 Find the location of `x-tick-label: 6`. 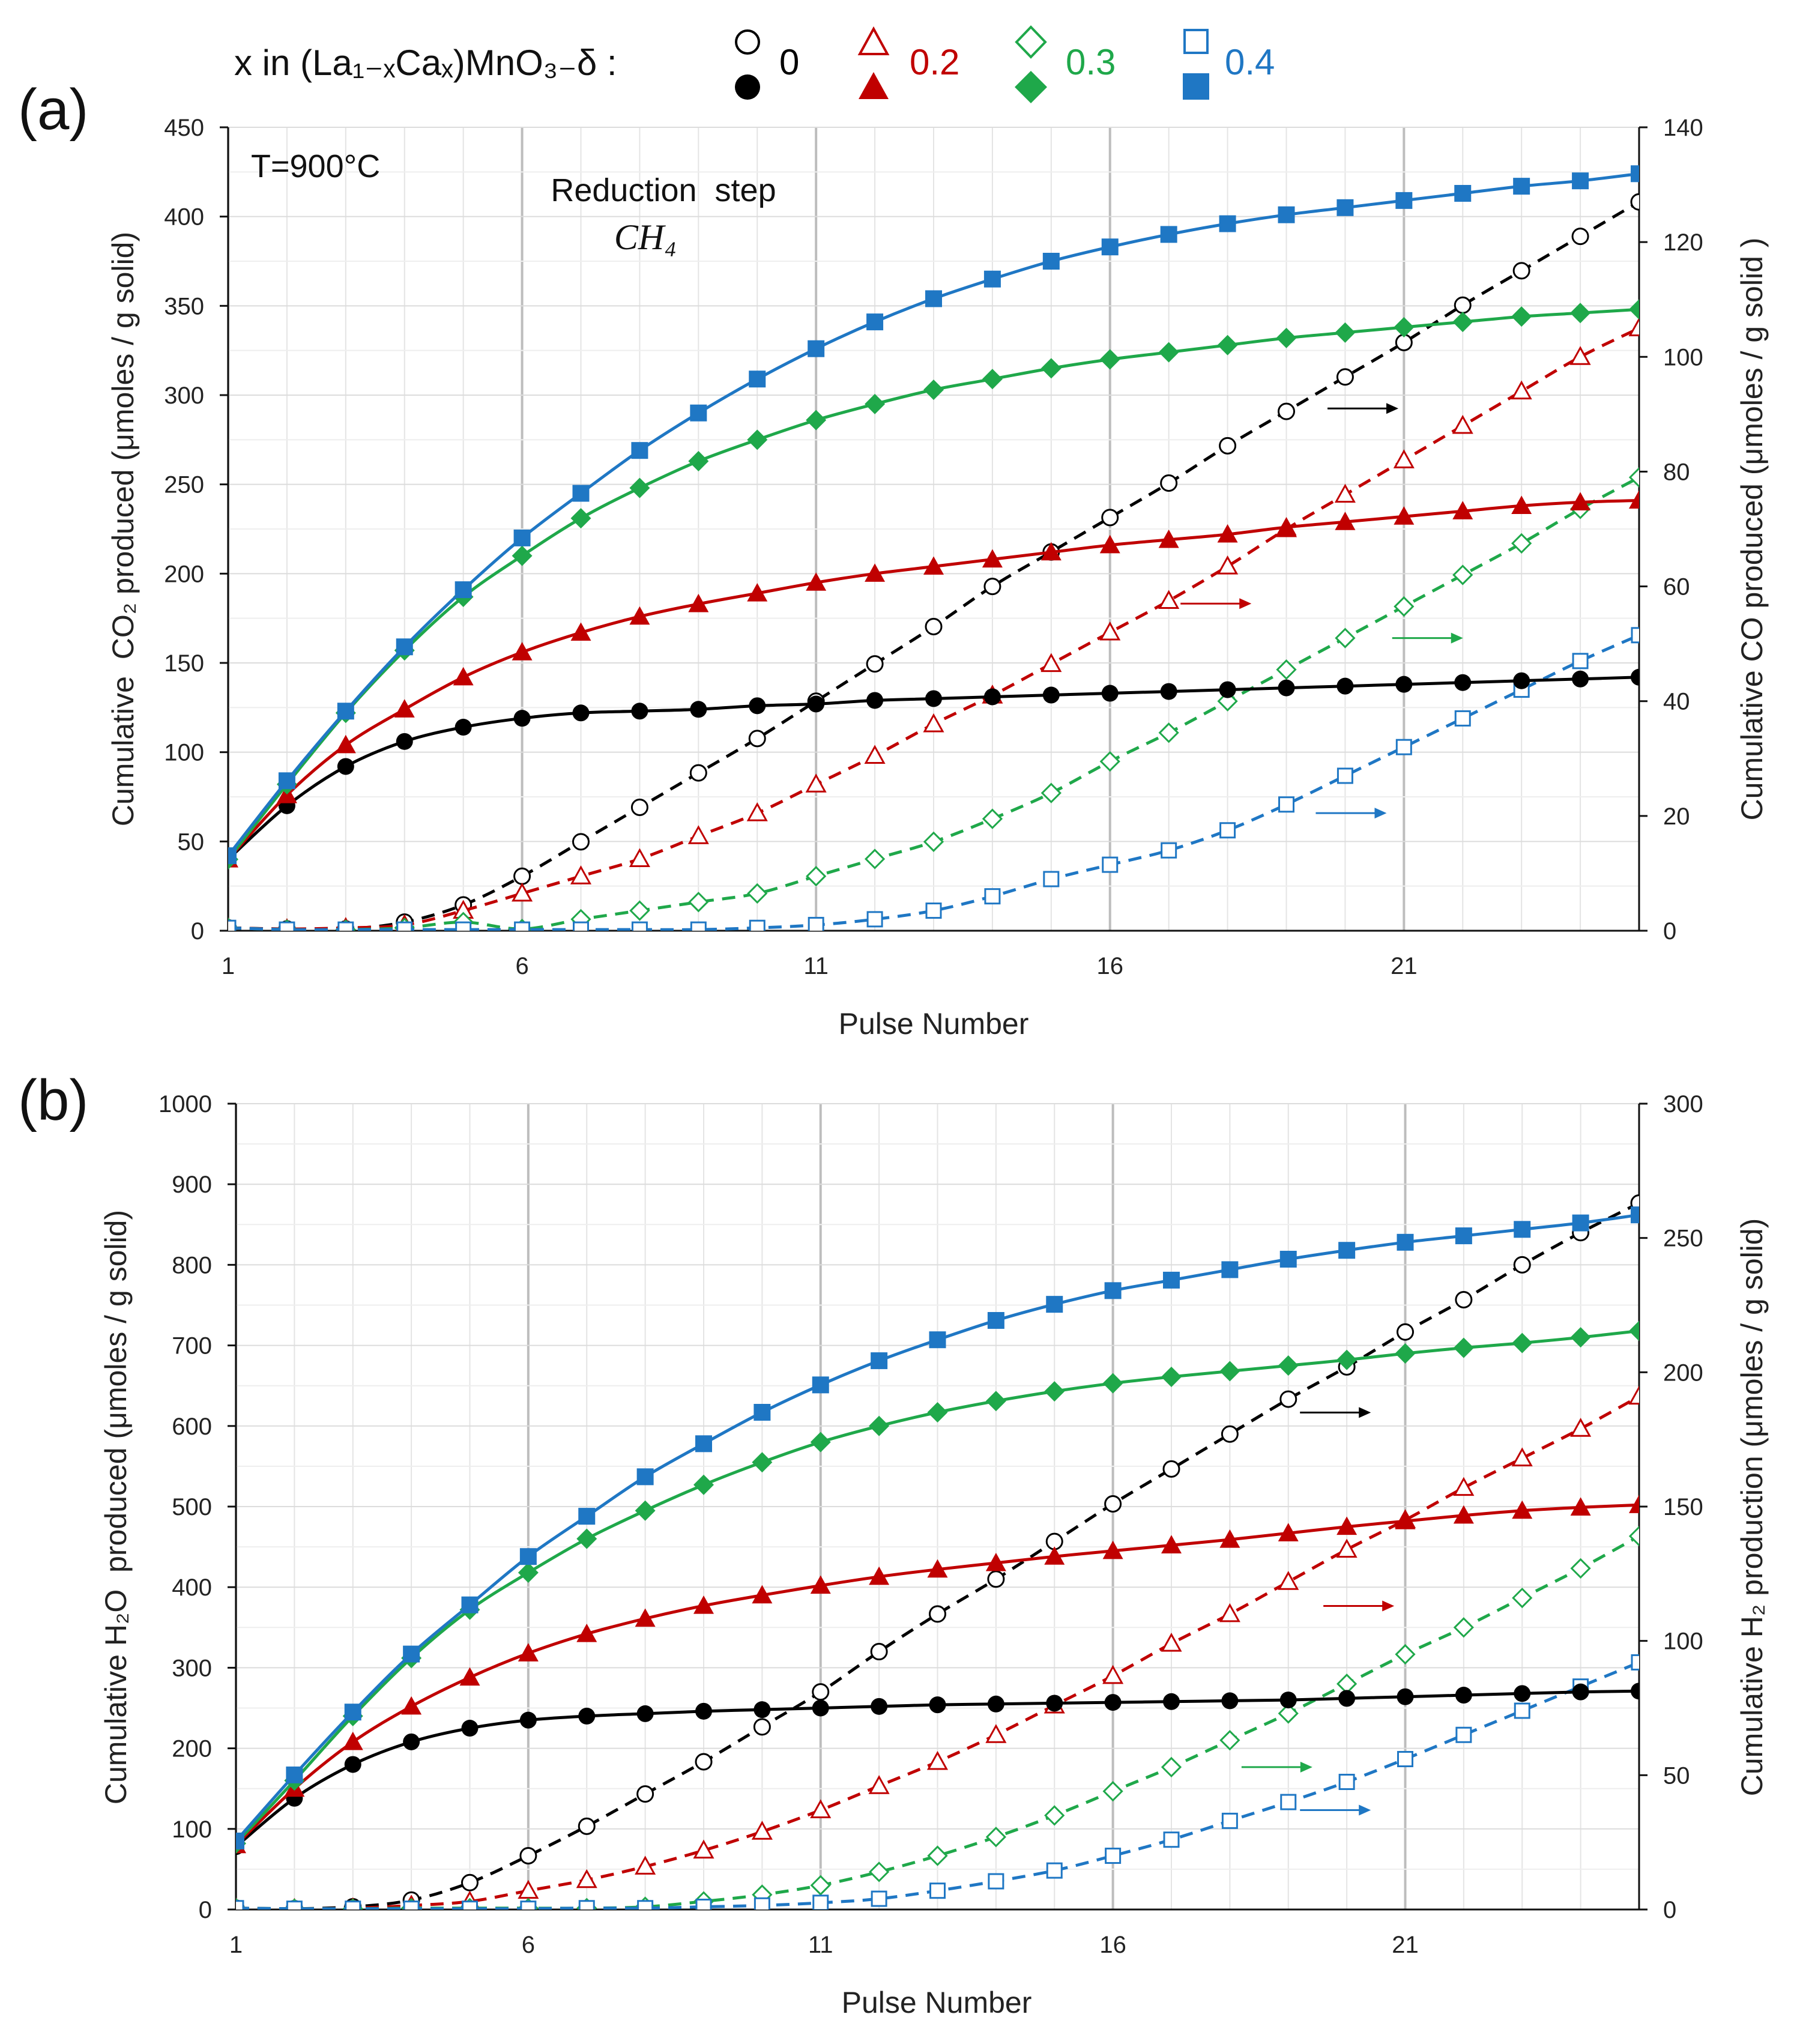

x-tick-label: 6 is located at coordinates (528, 1945).